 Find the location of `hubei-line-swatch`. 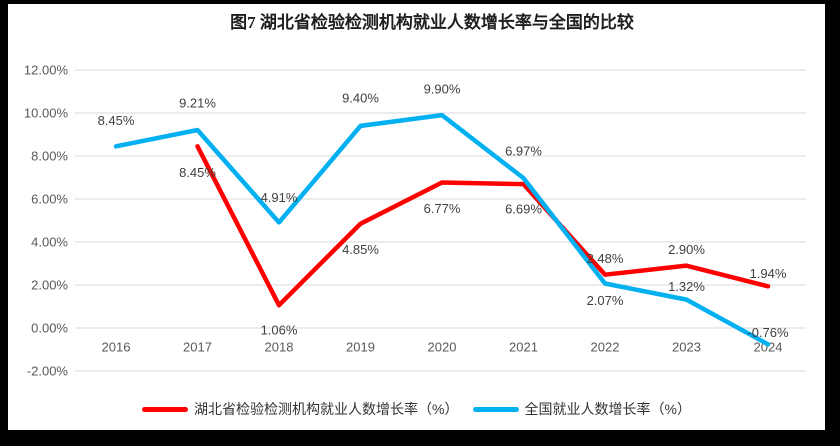

hubei-line-swatch is located at coordinates (165, 409).